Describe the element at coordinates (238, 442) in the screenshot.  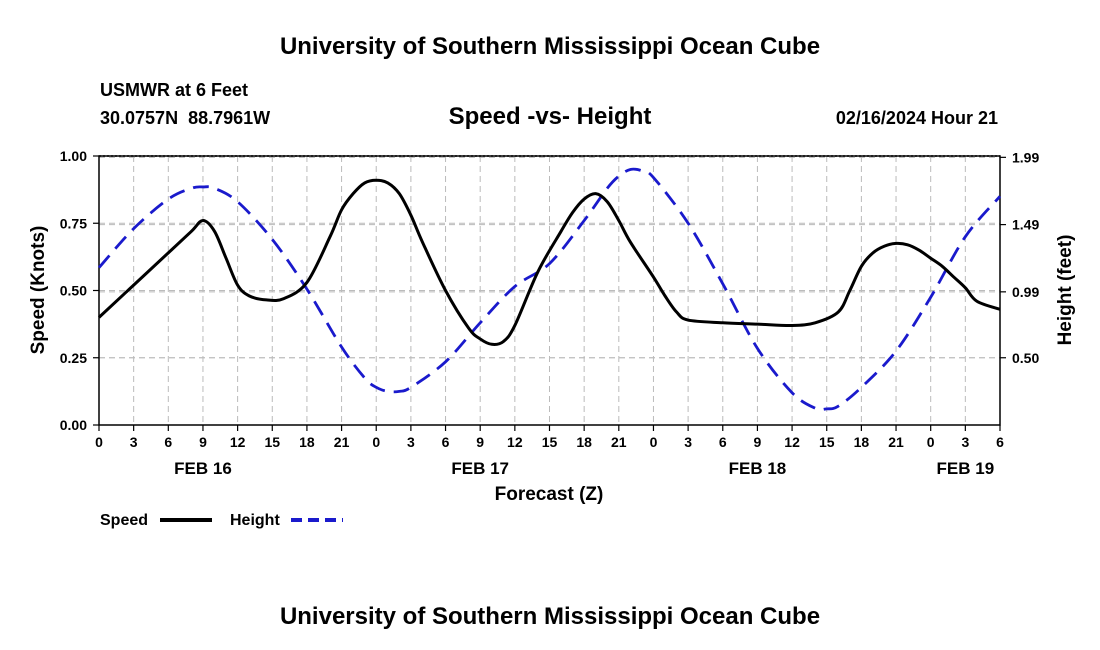
I see `x-tick-label-4: 12` at that location.